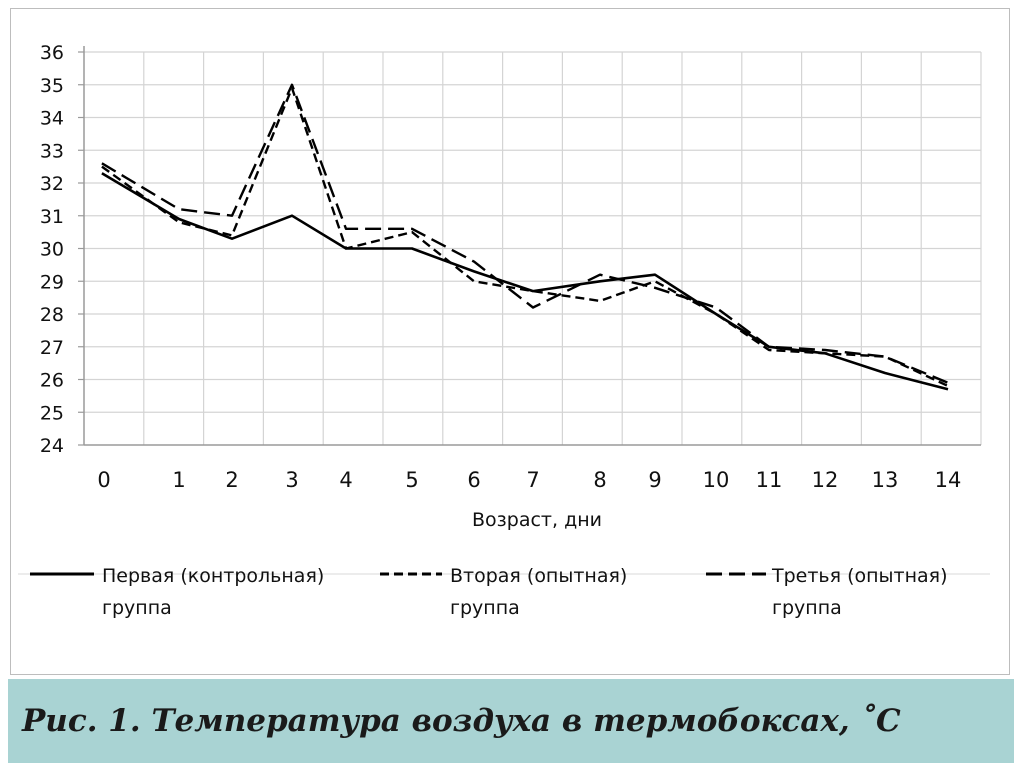 The image size is (1024, 770). Describe the element at coordinates (103, 480) in the screenshot. I see `x-tick-label: 0` at that location.